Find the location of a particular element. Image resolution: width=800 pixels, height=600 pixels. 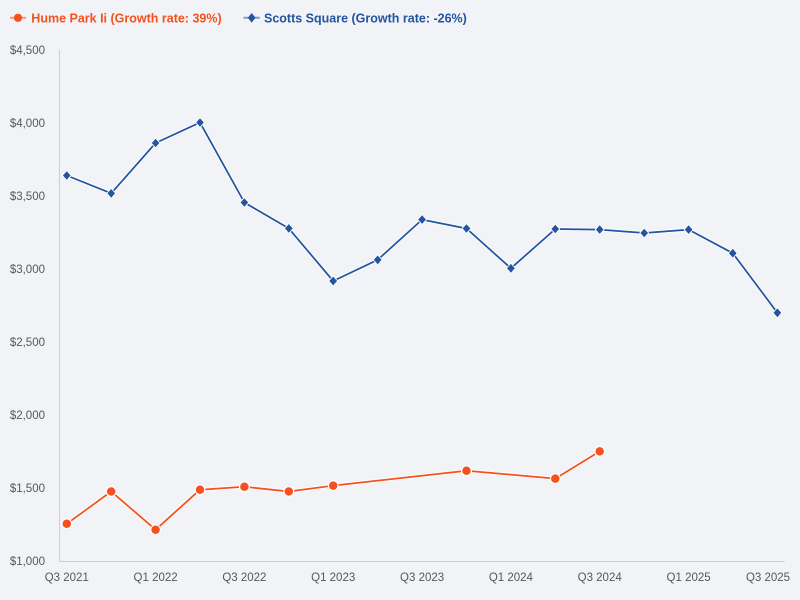

svg-text: Q1 2023 is located at coordinates (333, 578).